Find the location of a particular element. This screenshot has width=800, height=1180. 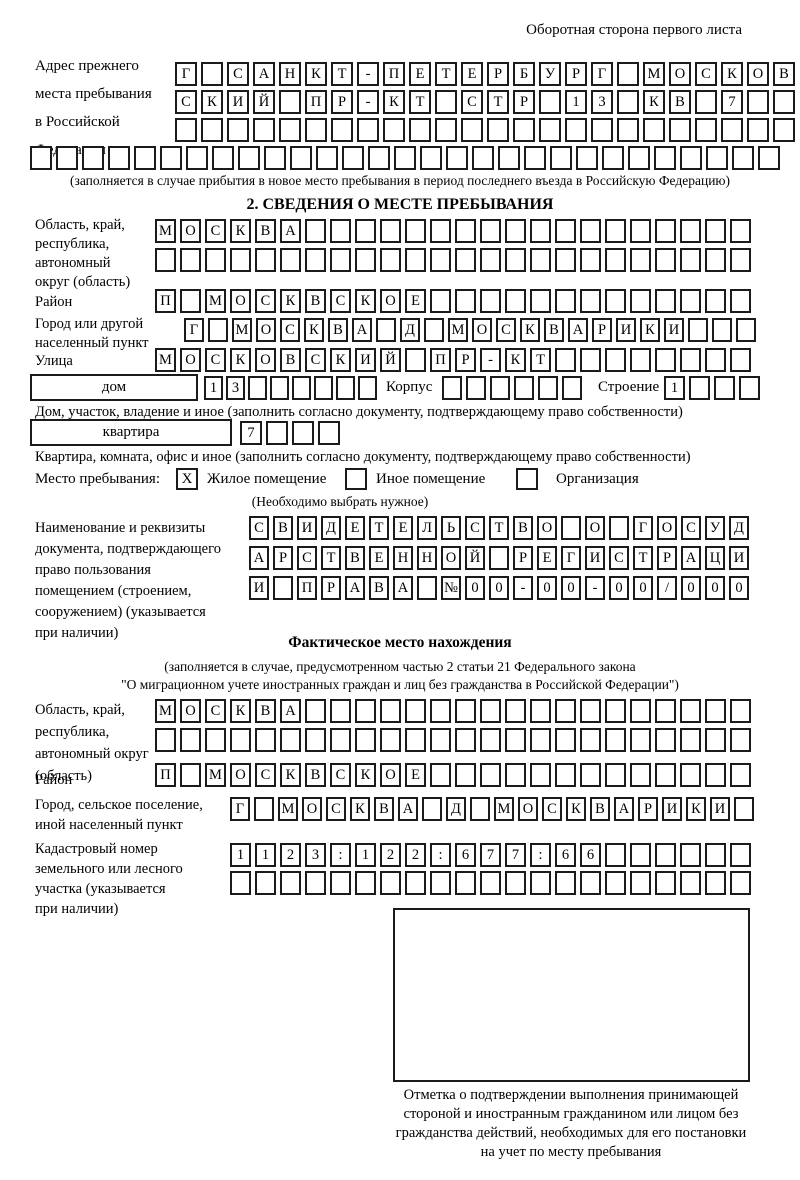

char-box: 0 is located at coordinates (691, 588).